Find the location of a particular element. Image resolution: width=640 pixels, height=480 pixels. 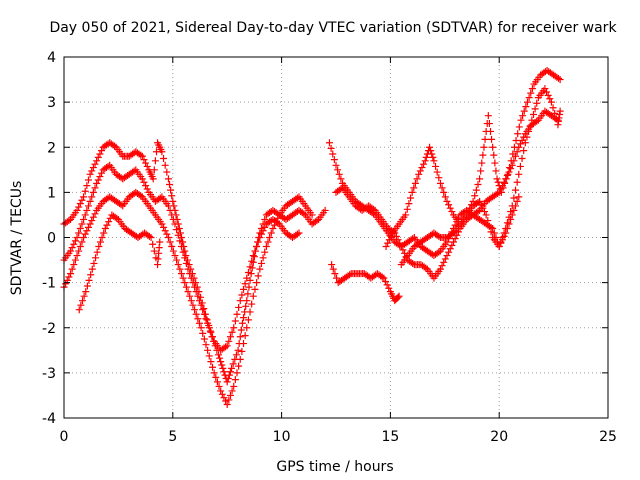

y-tick-label: -2 is located at coordinates (49, 329).